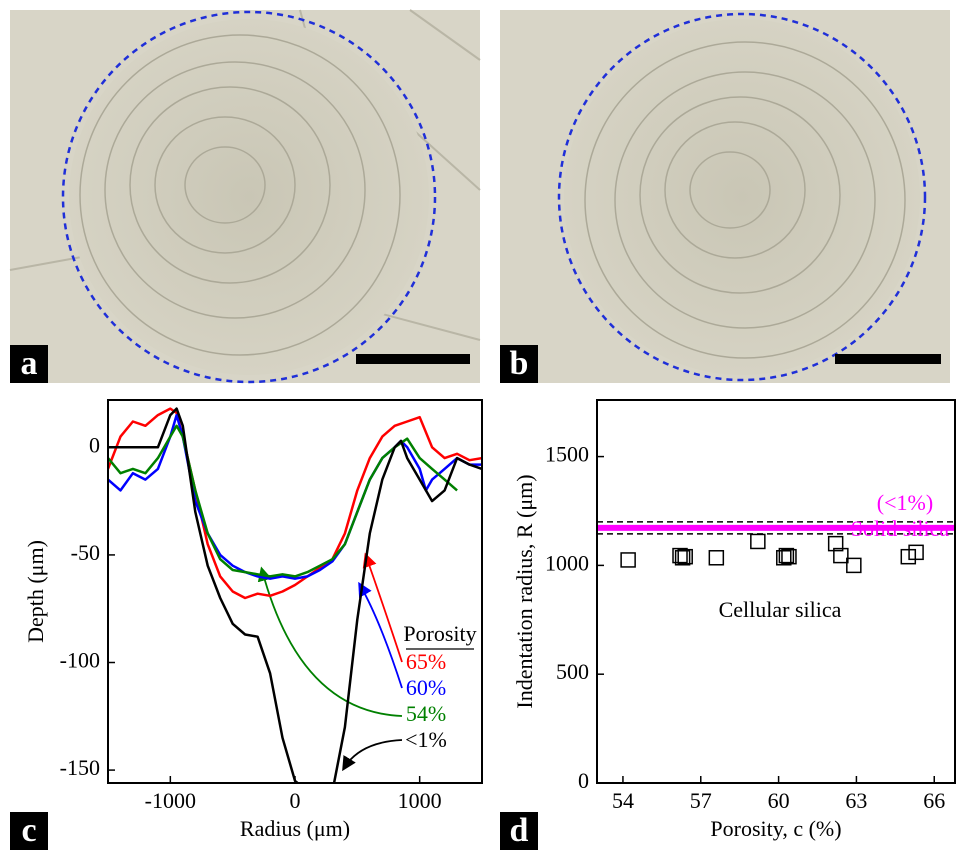  Describe the element at coordinates (426, 739) in the screenshot. I see `legend-entry: <1%` at that location.